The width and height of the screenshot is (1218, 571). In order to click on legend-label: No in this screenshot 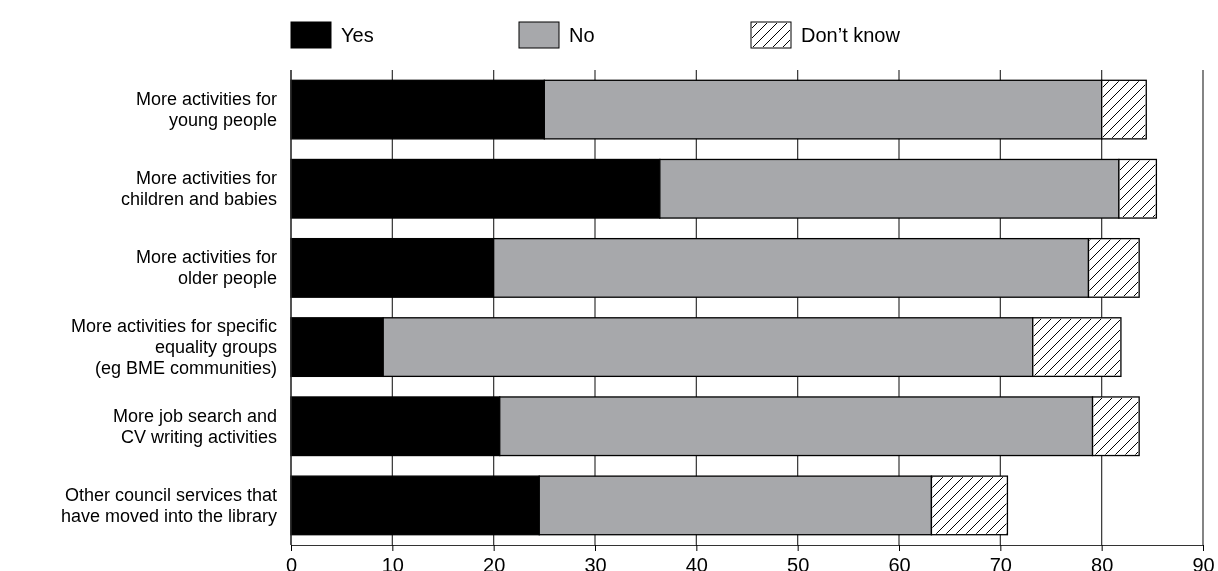, I will do `click(582, 35)`.